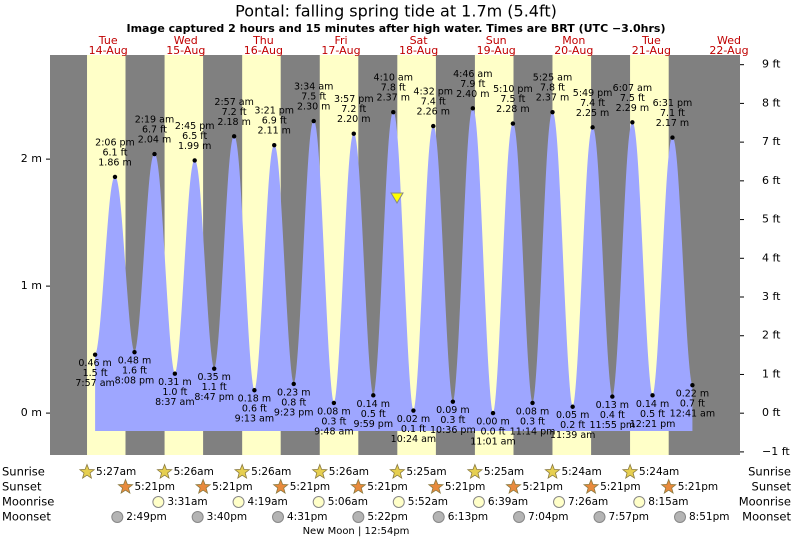  I want to click on moonset-time: 7:57pm, so click(629, 517).